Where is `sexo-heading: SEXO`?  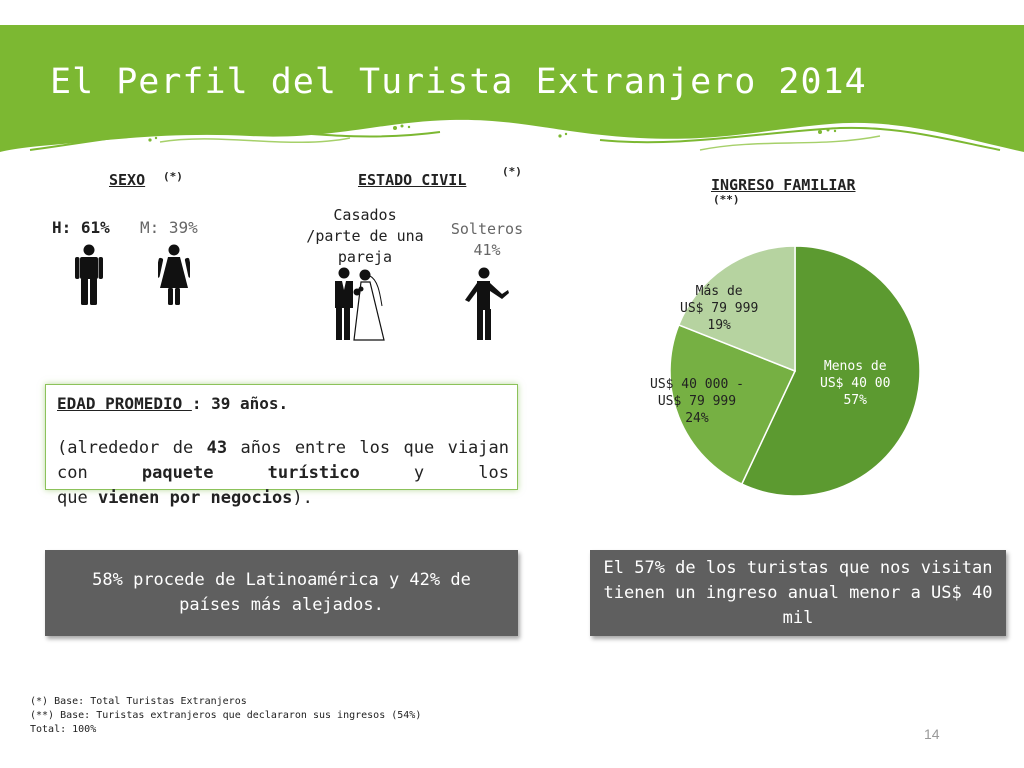 sexo-heading: SEXO is located at coordinates (127, 180).